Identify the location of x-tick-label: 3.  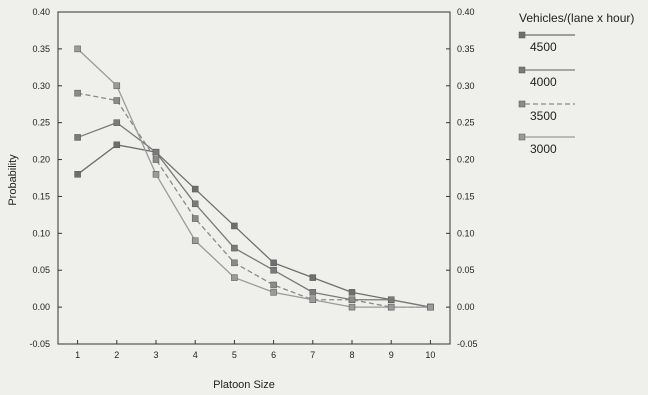
(155, 355).